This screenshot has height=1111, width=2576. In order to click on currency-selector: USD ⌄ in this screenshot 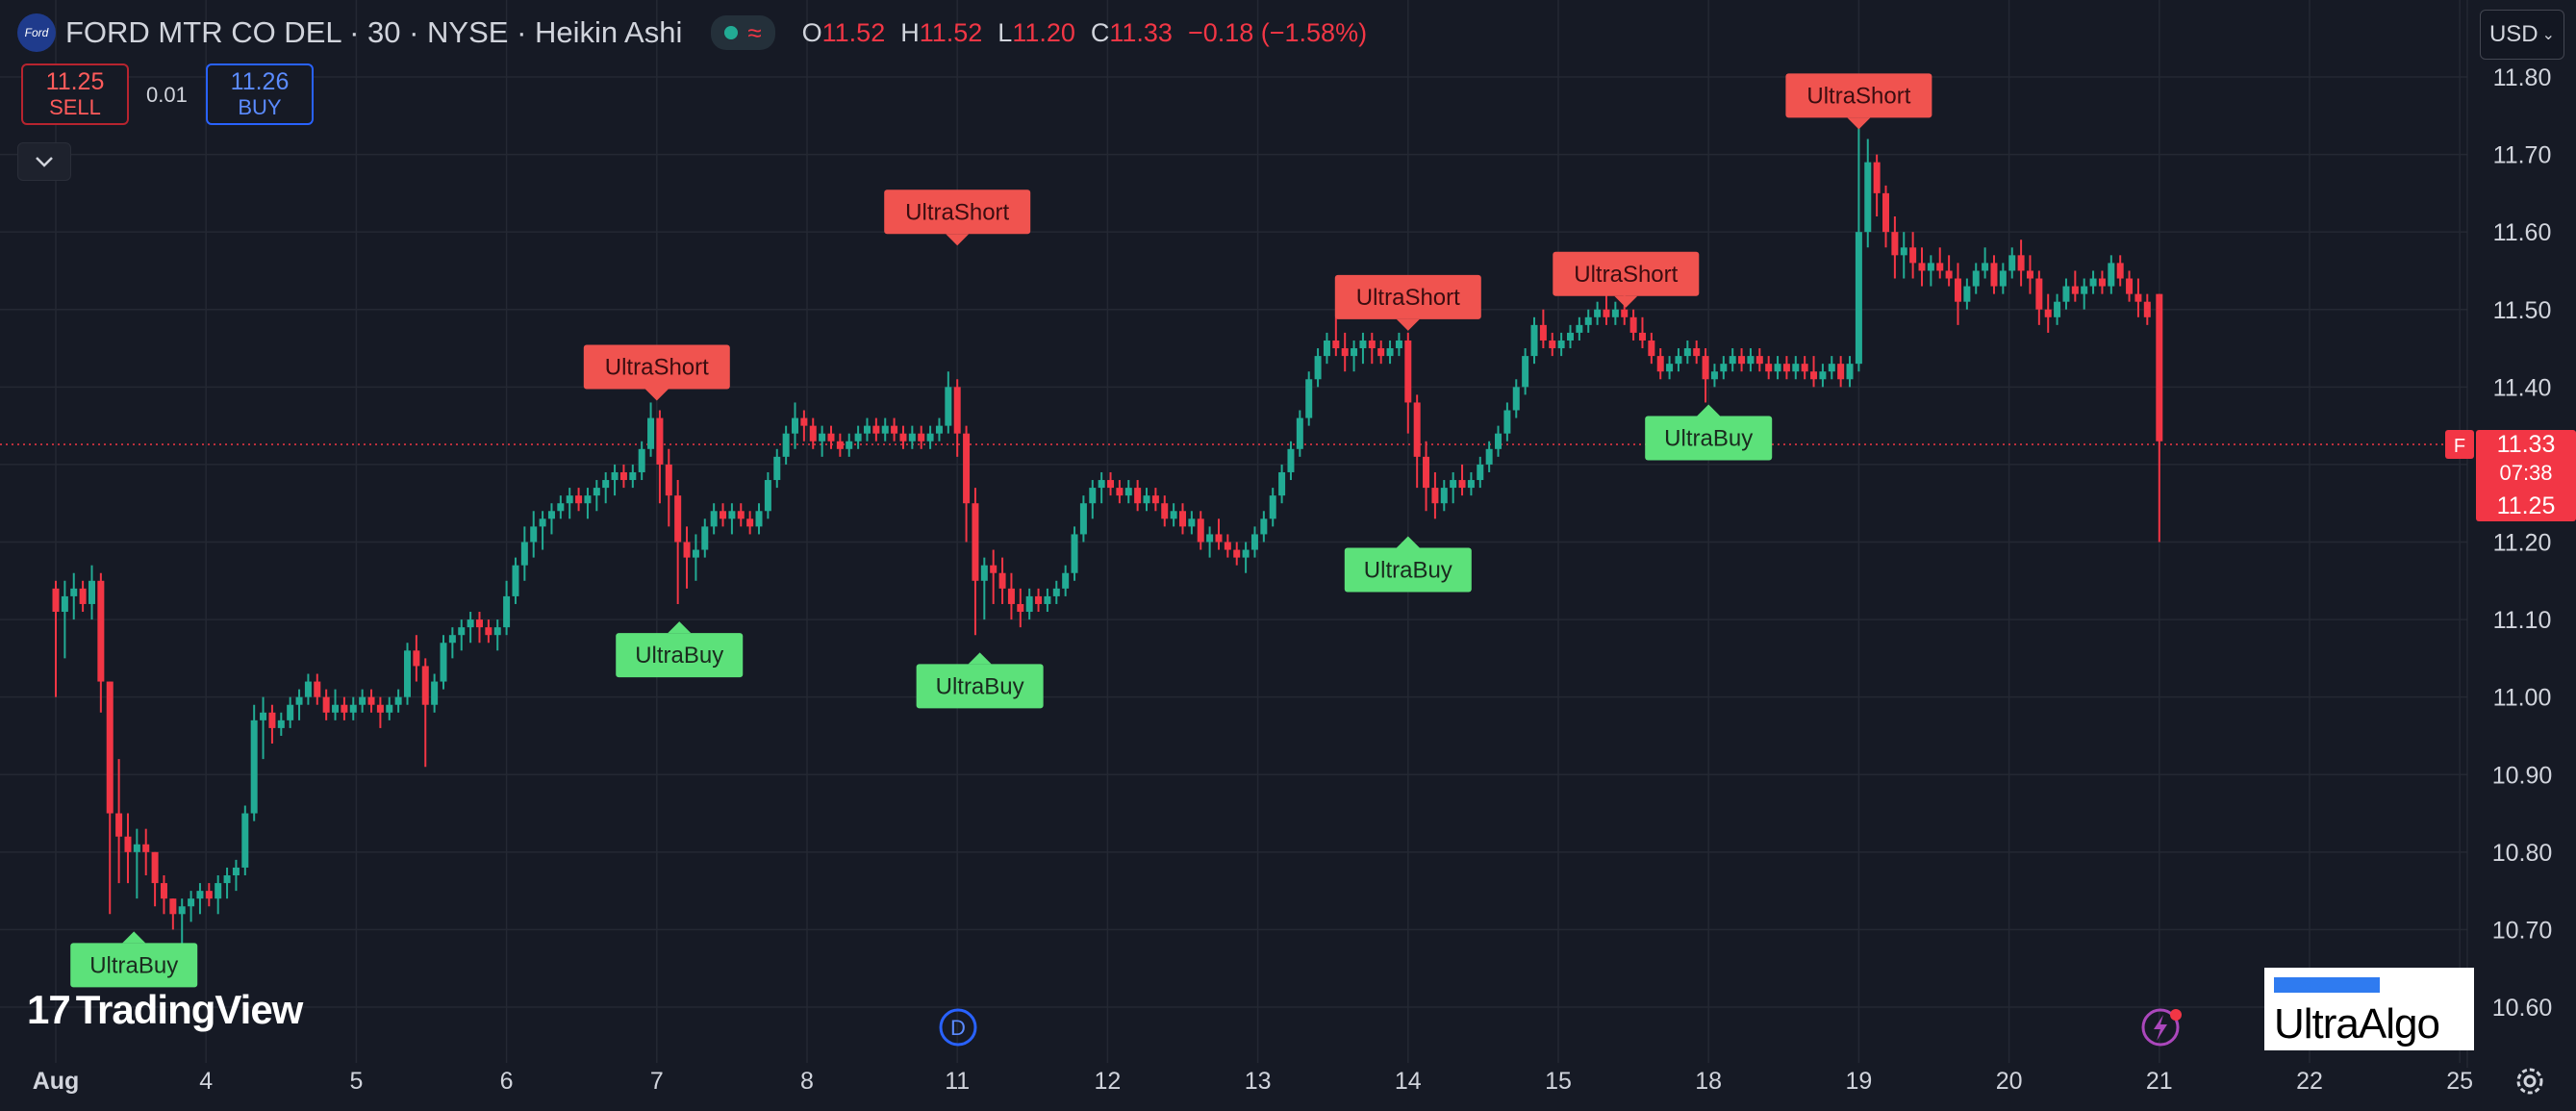, I will do `click(2522, 35)`.